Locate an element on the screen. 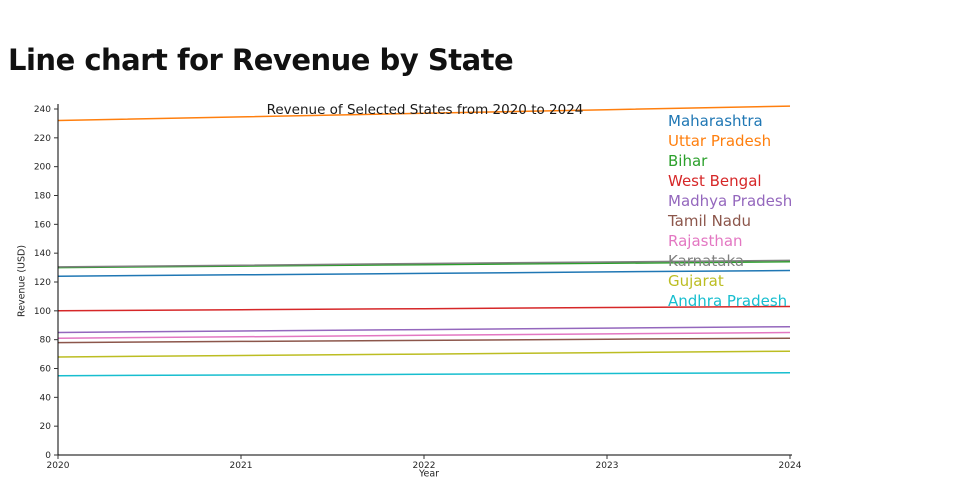  y-tick-label: 240 is located at coordinates (42, 110).